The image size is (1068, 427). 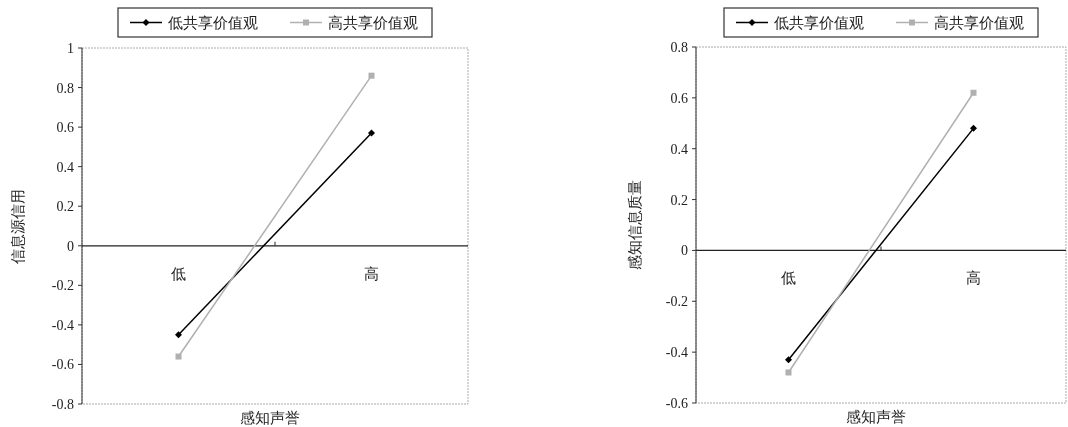 I want to click on y-axis-title: 感知信息质量, so click(x=635, y=225).